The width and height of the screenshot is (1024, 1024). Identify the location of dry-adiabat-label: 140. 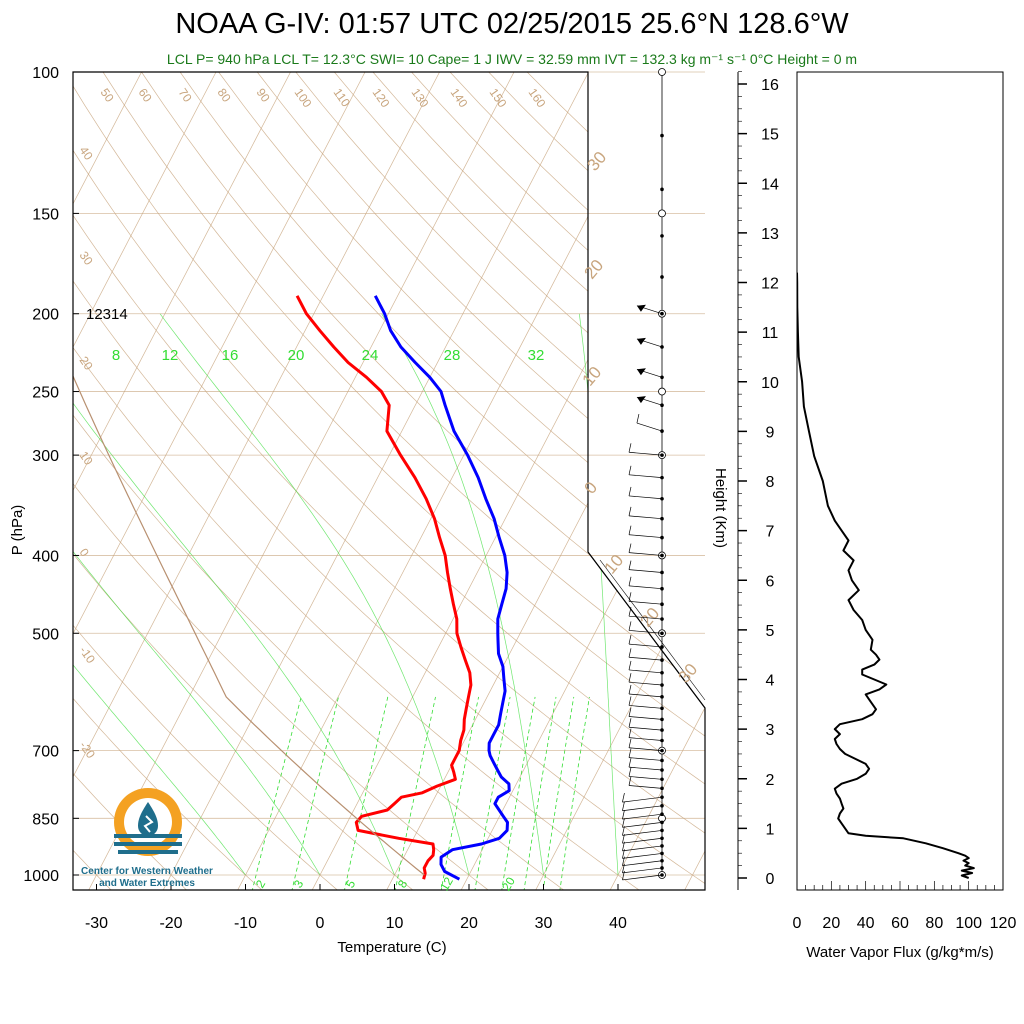
(459, 98).